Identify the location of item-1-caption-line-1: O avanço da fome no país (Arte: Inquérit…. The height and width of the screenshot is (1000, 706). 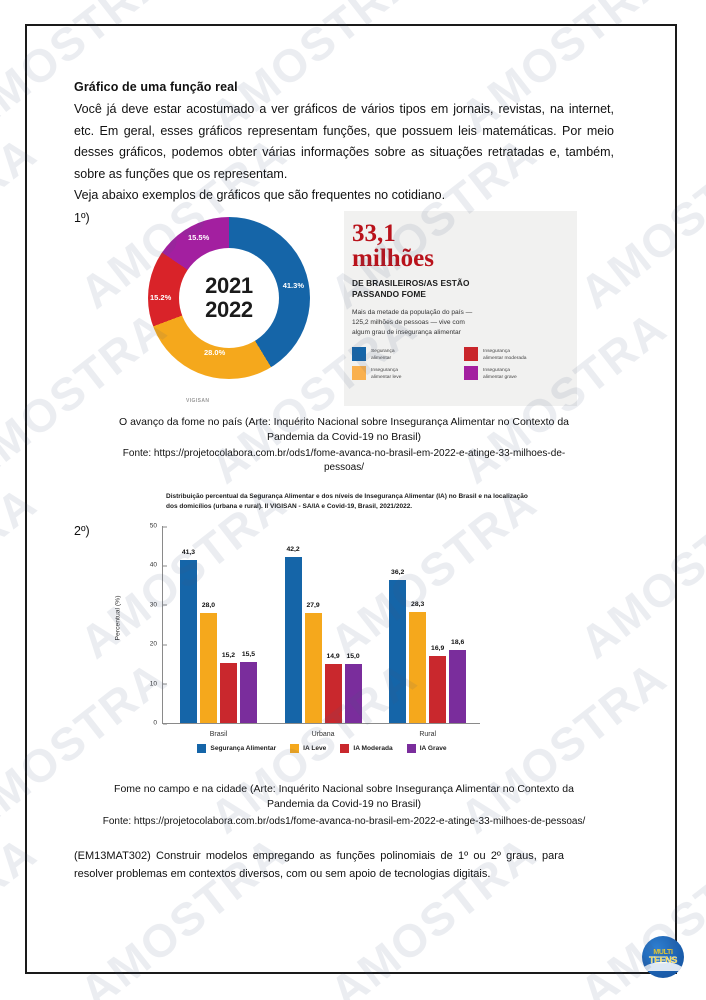
(343, 421).